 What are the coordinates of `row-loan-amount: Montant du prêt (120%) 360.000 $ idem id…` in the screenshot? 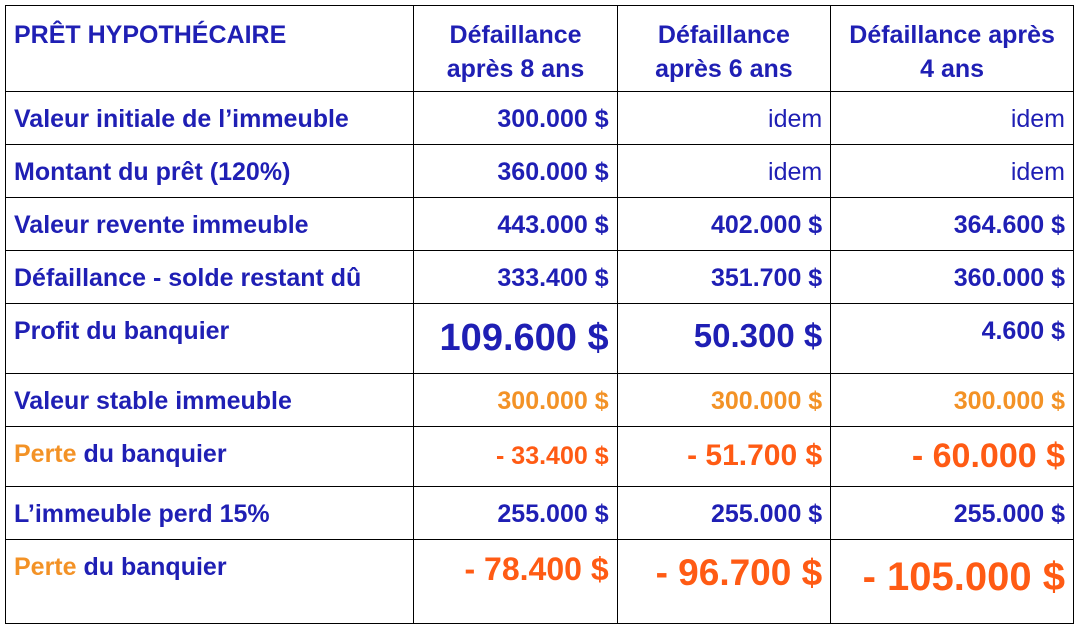 It's located at (539, 171).